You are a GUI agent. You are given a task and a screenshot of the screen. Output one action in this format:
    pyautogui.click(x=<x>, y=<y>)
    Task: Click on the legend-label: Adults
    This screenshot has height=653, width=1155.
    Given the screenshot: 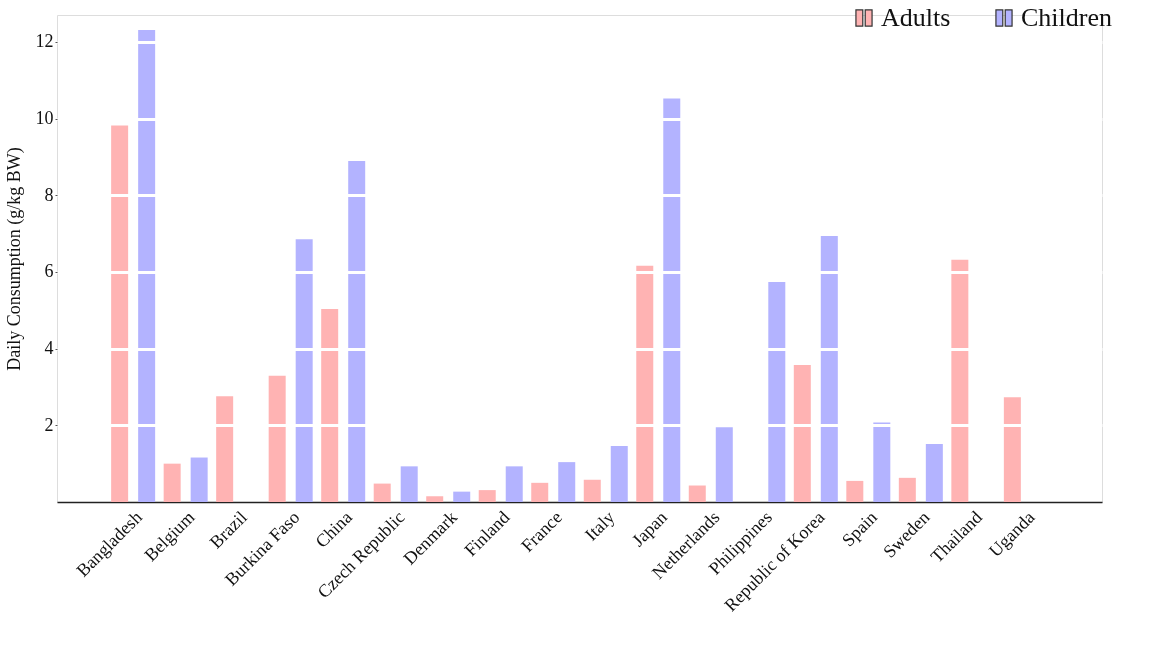 What is the action you would take?
    pyautogui.click(x=916, y=17)
    